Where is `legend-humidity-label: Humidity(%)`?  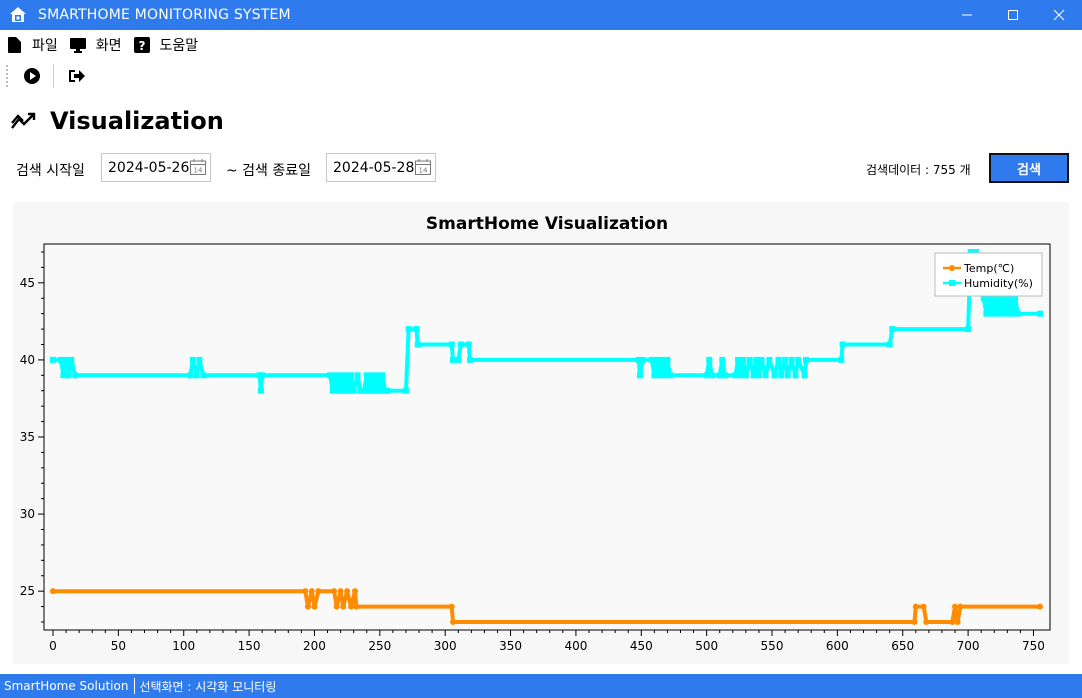
legend-humidity-label: Humidity(%) is located at coordinates (998, 283).